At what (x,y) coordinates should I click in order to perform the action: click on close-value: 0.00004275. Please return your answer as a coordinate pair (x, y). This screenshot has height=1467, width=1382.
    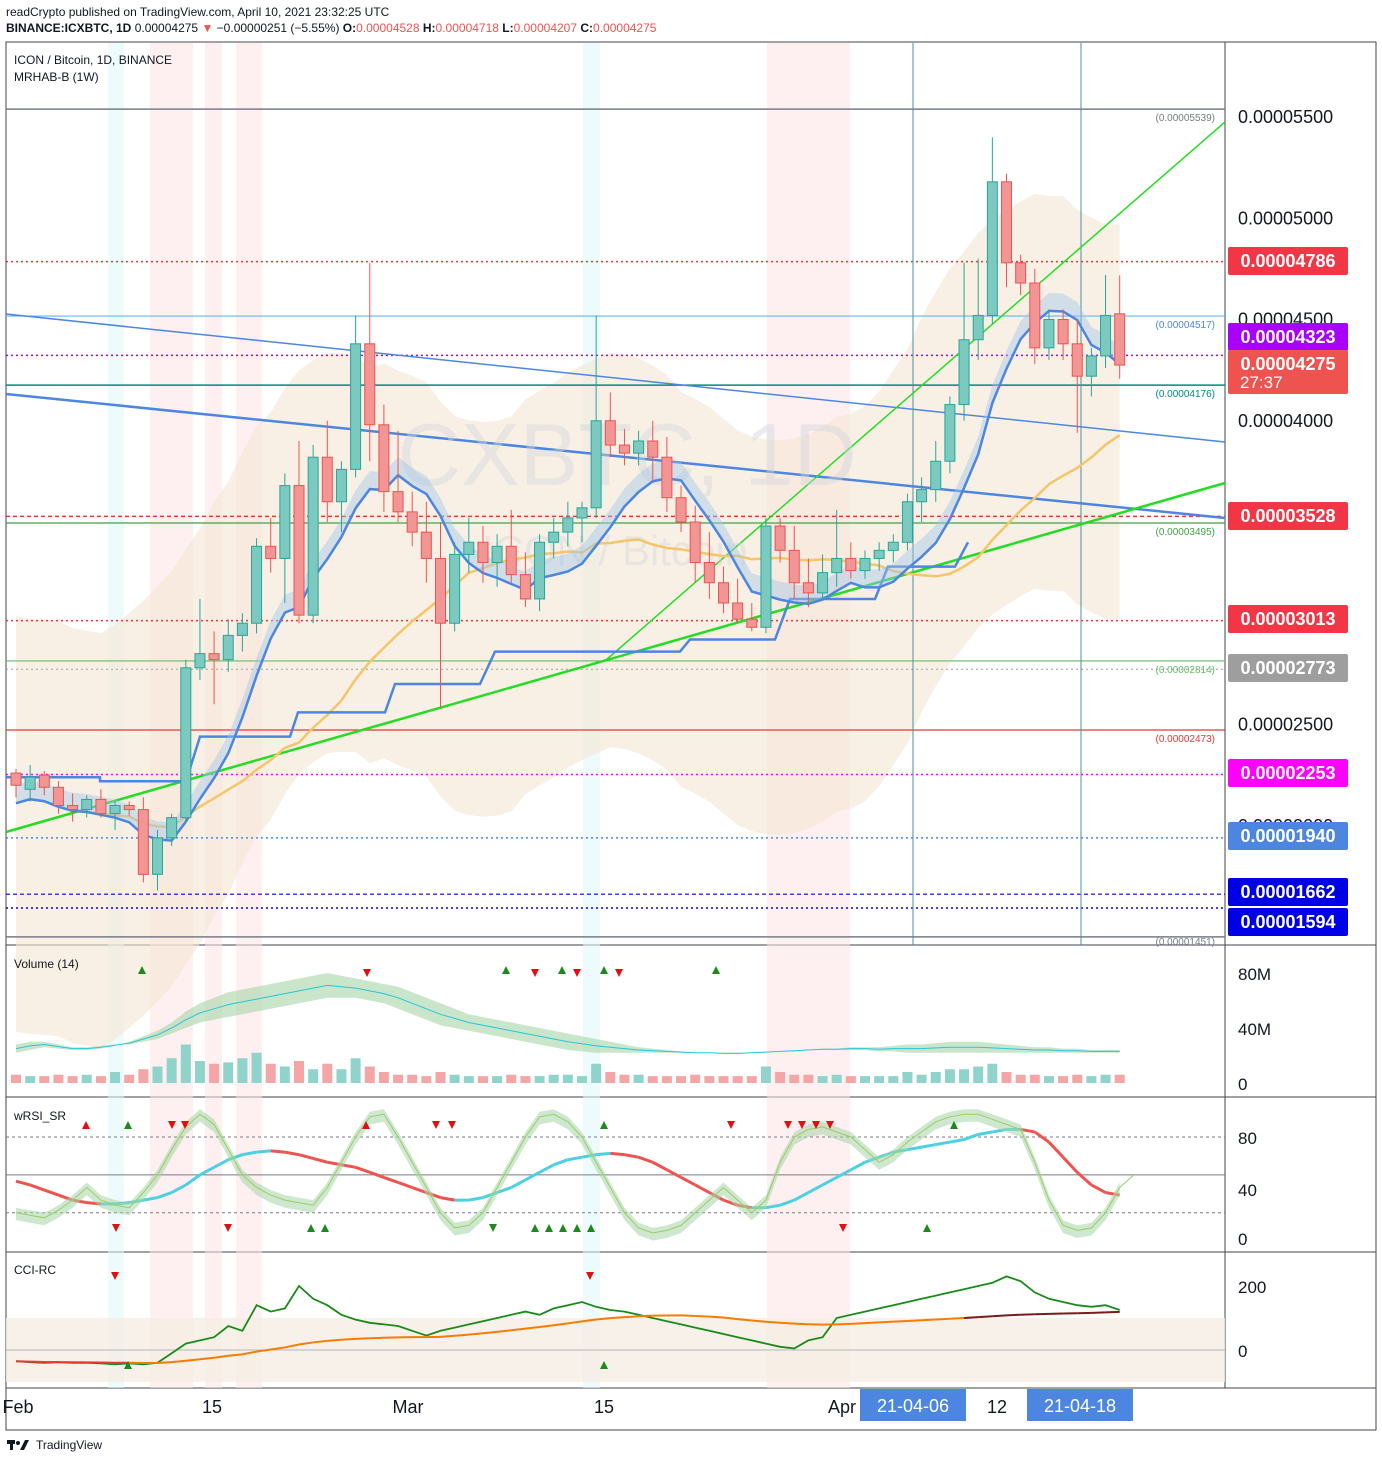
    Looking at the image, I should click on (166, 28).